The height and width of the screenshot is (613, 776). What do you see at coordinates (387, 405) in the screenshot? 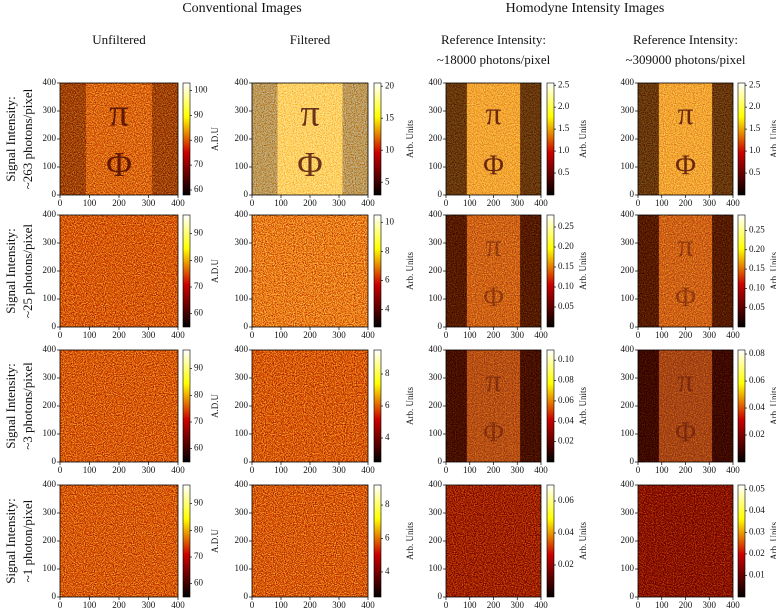
I see `colorbar-tick-label: 6` at bounding box center [387, 405].